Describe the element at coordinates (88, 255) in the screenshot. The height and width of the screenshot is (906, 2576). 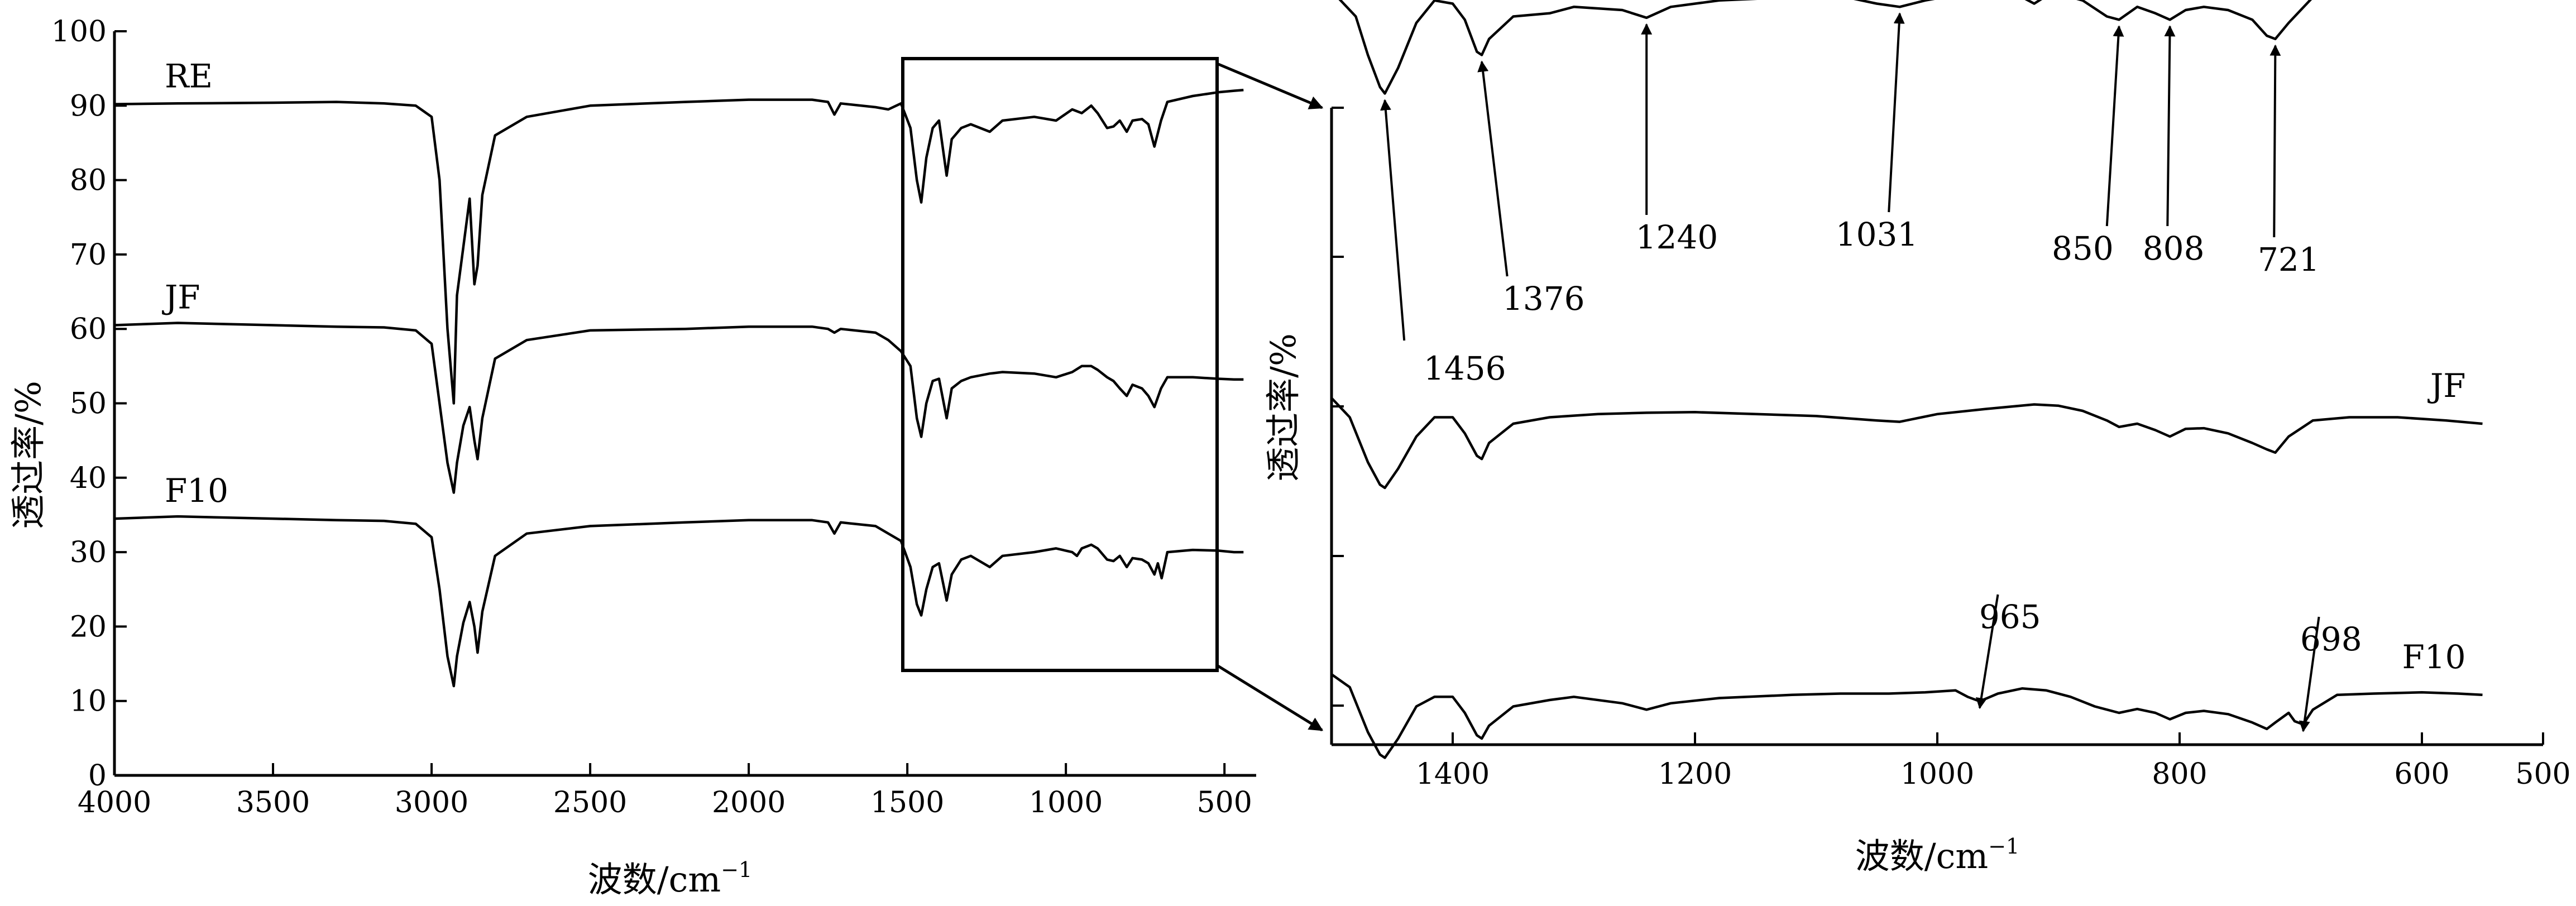
I see `left-y-tick-label: 70` at that location.